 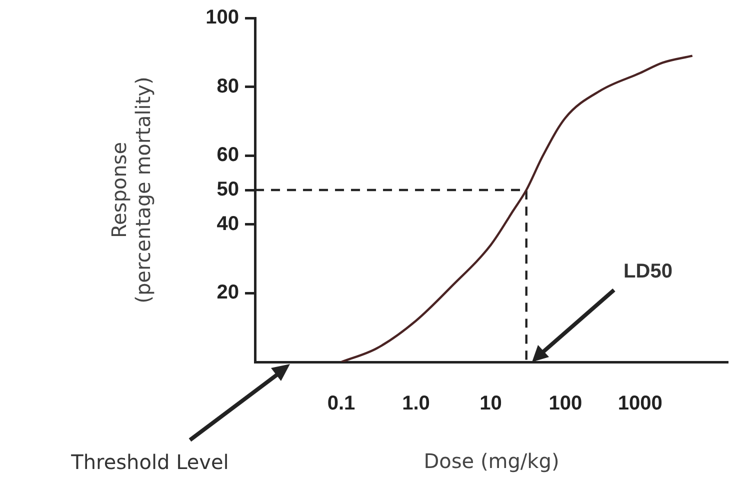 What do you see at coordinates (227, 293) in the screenshot?
I see `y-tick-label: 20` at bounding box center [227, 293].